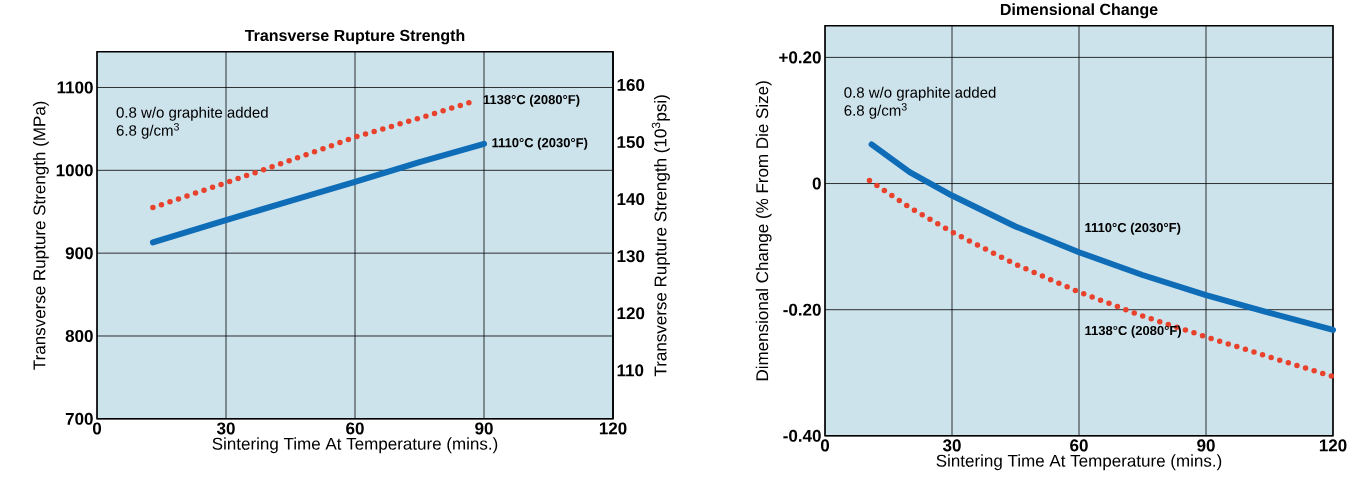  What do you see at coordinates (631, 142) in the screenshot?
I see `y2-tick-label: 150` at bounding box center [631, 142].